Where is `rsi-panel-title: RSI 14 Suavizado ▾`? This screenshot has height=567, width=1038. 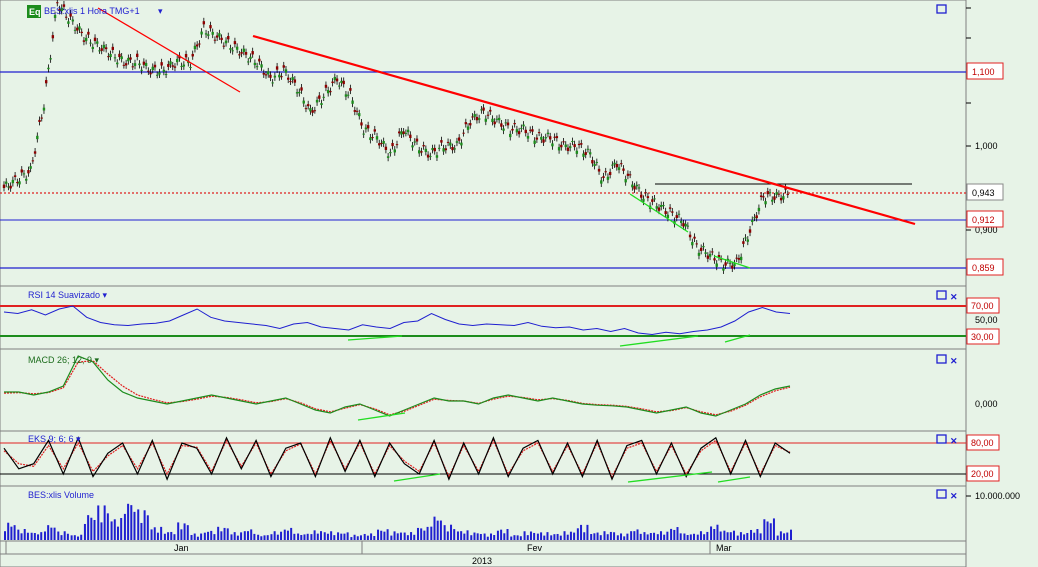
rsi-panel-title: RSI 14 Suavizado ▾ is located at coordinates (68, 295).